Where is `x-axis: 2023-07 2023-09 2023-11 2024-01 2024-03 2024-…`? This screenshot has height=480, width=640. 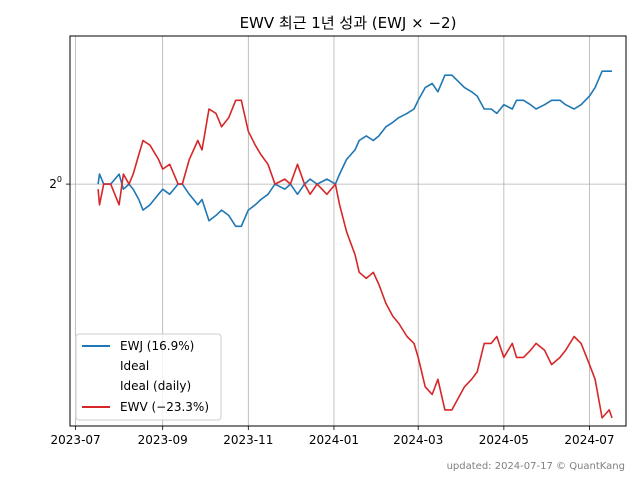
x-axis: 2023-07 2023-09 2023-11 2024-01 2024-03 2024-… is located at coordinates (333, 436).